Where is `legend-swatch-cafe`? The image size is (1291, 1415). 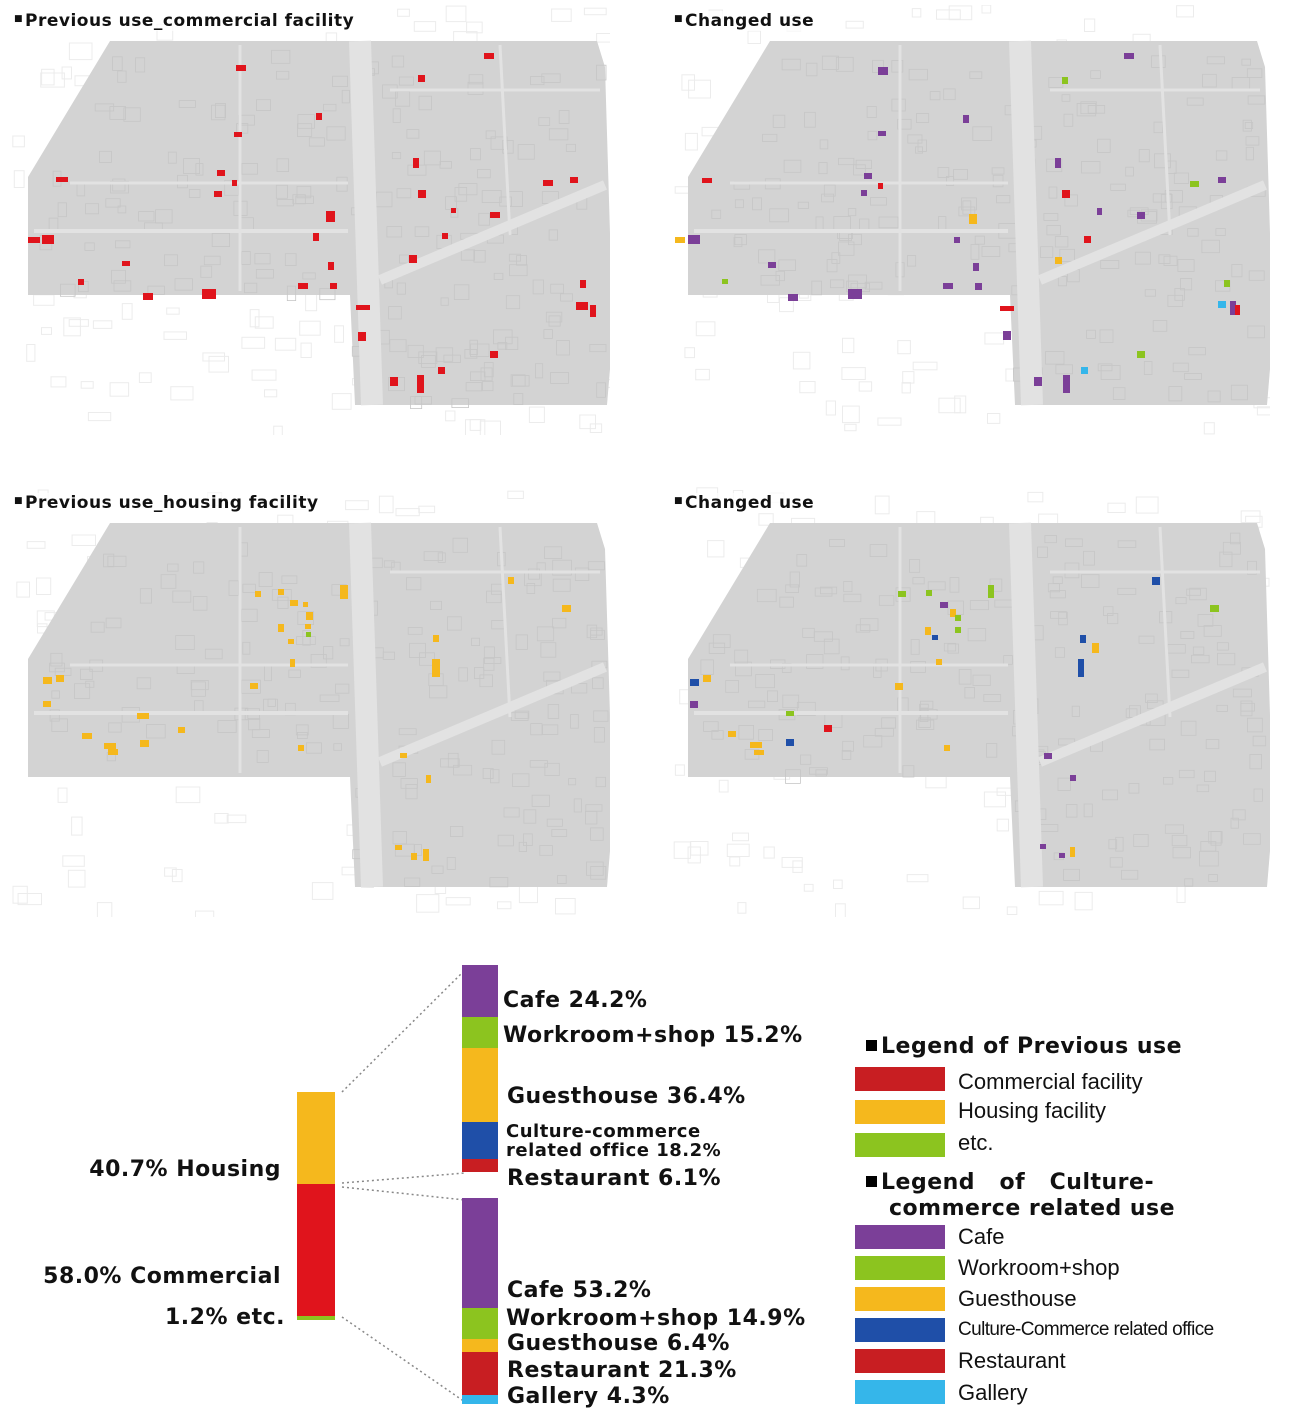 legend-swatch-cafe is located at coordinates (900, 1237).